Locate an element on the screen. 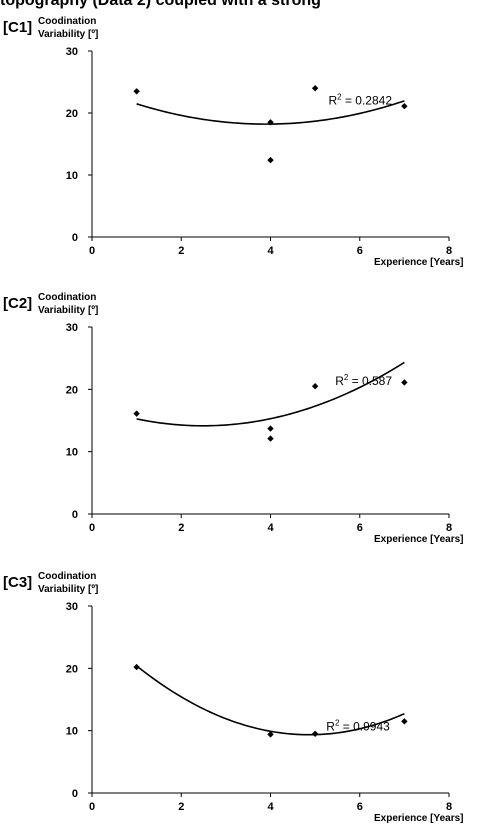  r-squared-annotation: R2 = 0.9943 is located at coordinates (358, 725).